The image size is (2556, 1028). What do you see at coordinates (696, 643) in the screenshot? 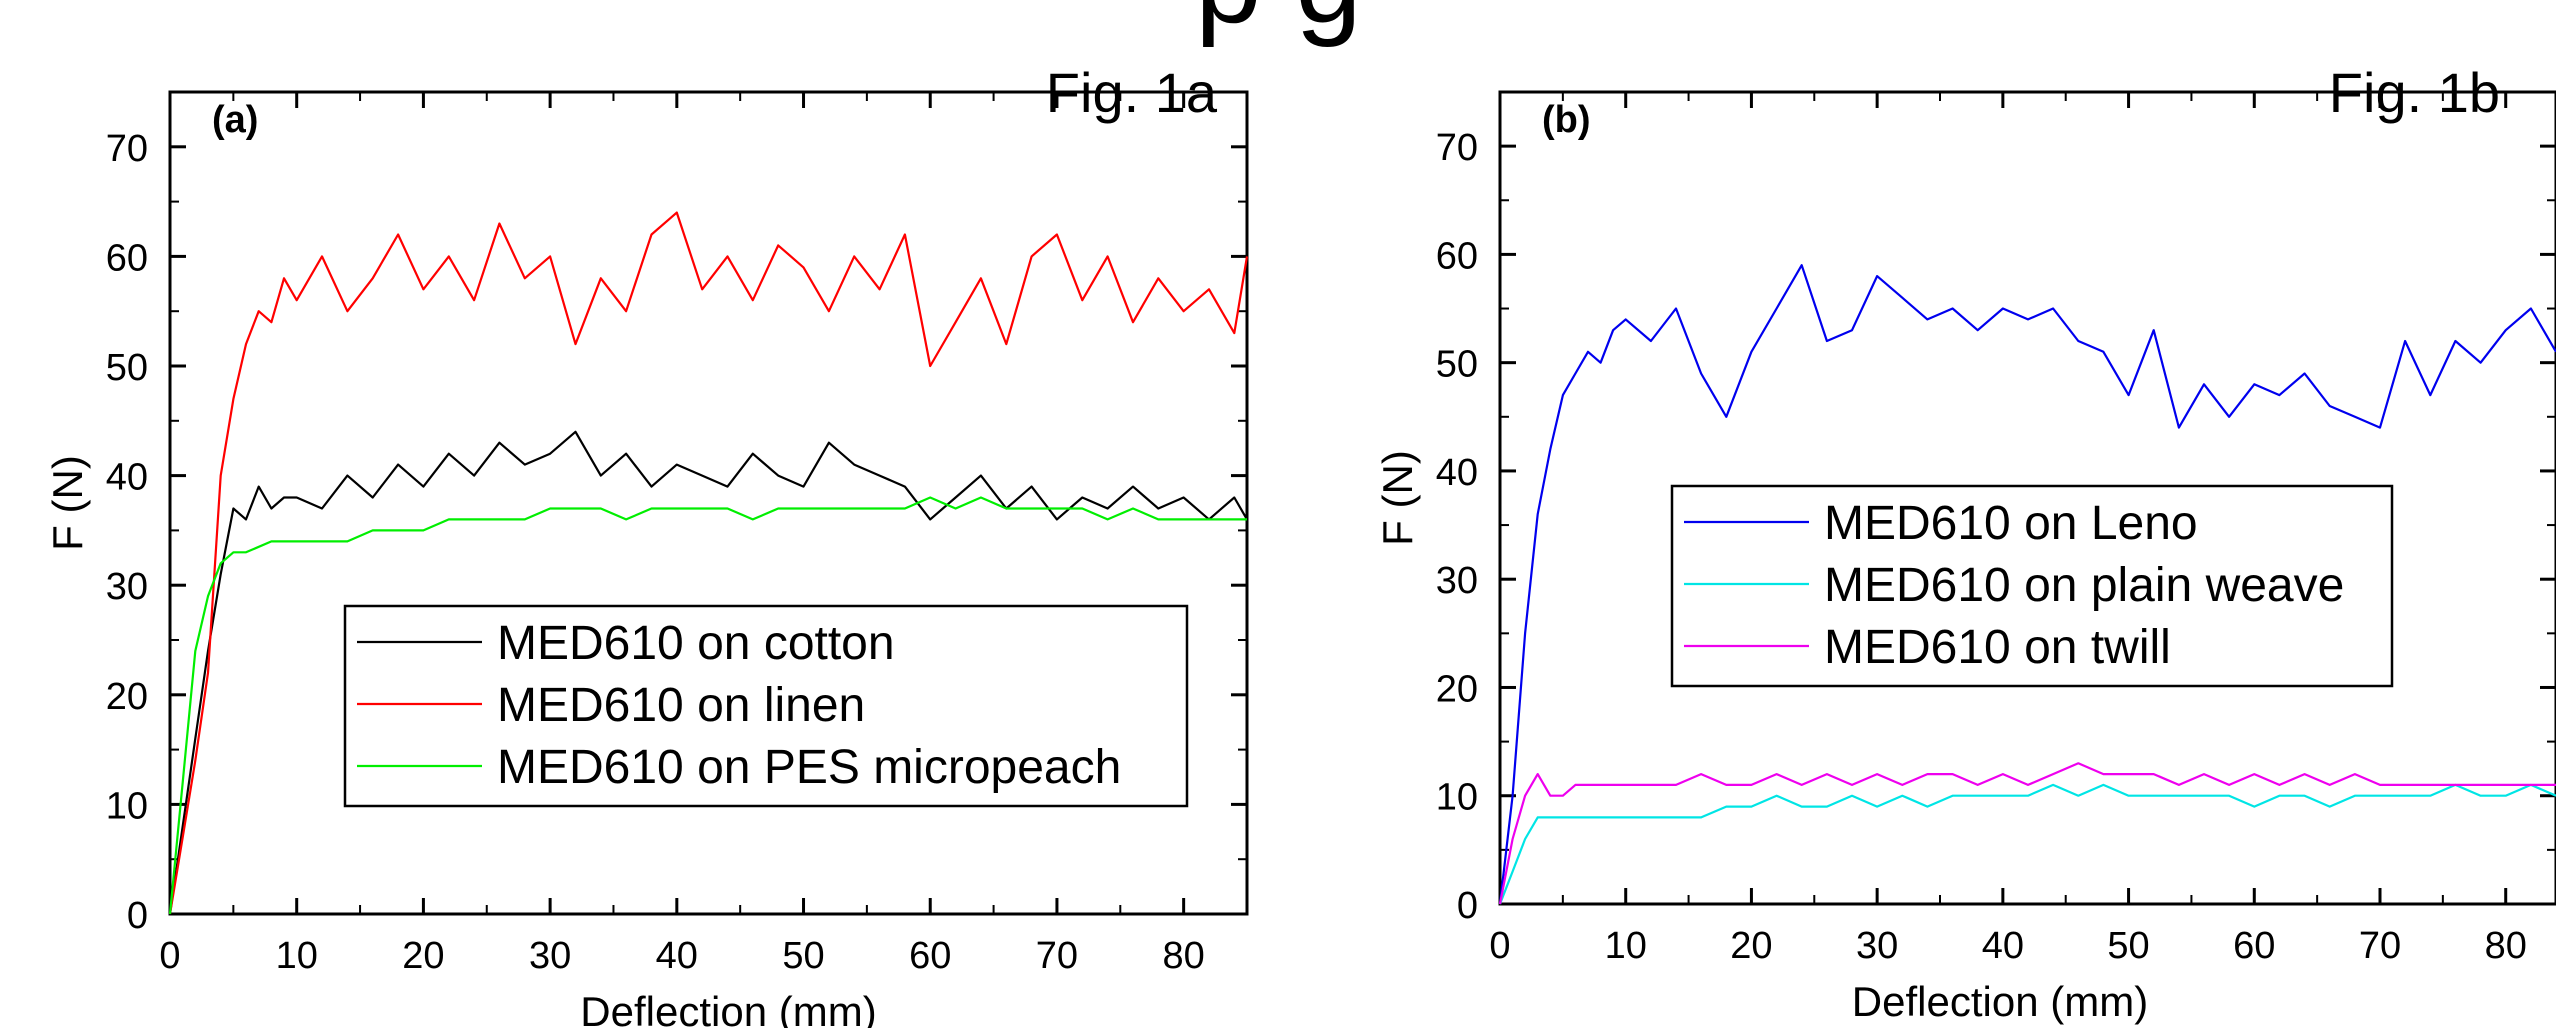
I see `legend-entry: MED610 on cotton` at bounding box center [696, 643].